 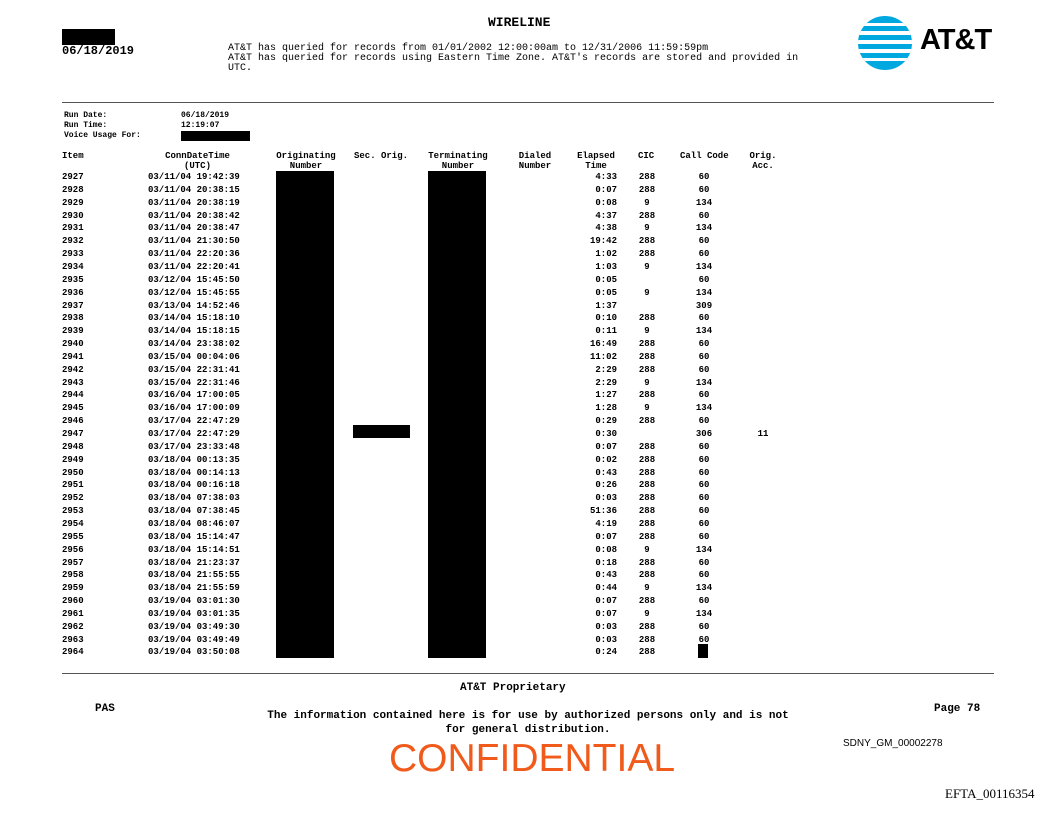 I want to click on cell-item: 2937, so click(x=73, y=305).